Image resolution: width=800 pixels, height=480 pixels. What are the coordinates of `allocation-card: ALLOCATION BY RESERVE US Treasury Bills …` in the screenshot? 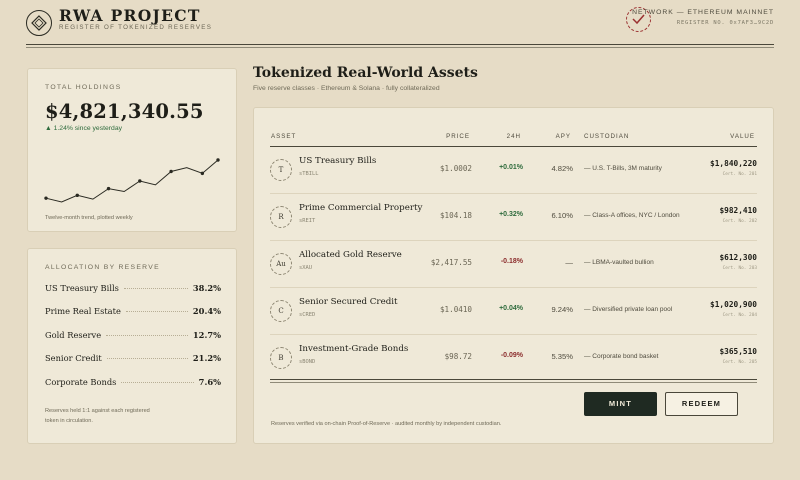 It's located at (132, 346).